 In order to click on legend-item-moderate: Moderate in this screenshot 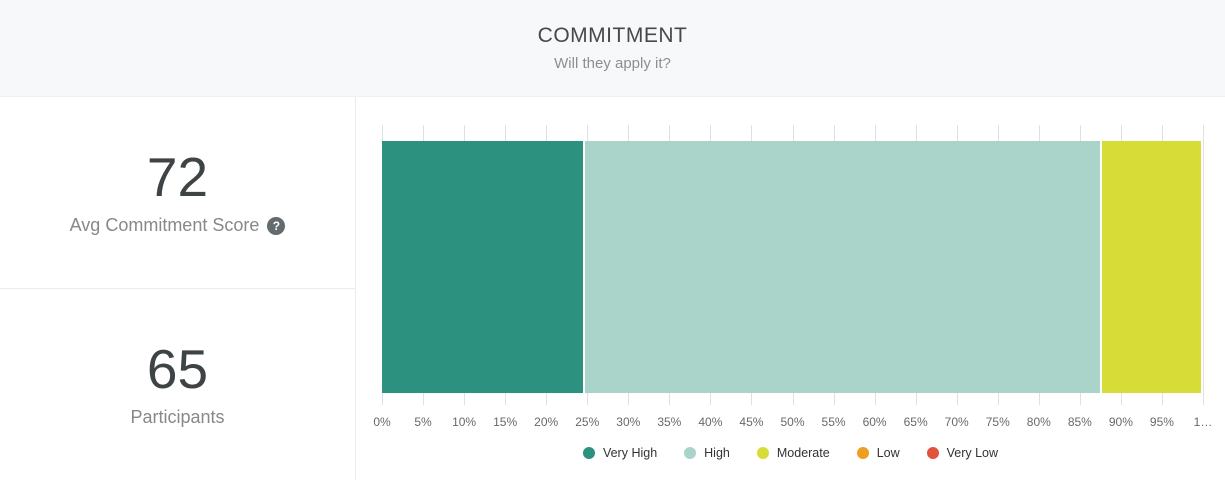, I will do `click(793, 453)`.